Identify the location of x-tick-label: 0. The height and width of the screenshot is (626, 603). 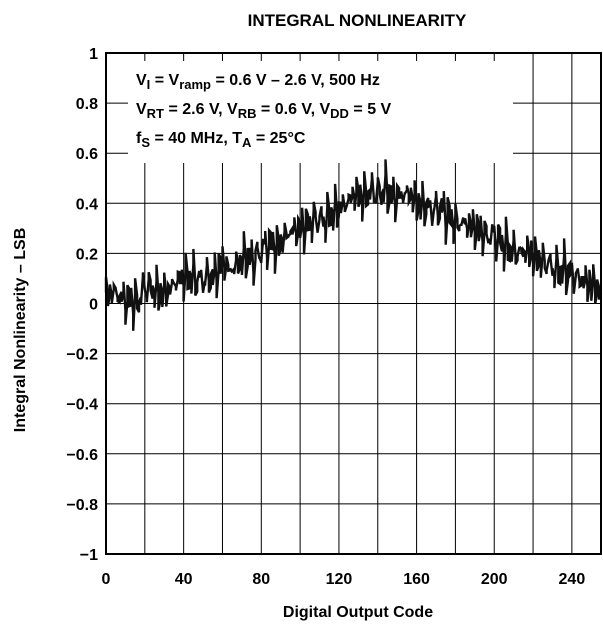
(106, 579).